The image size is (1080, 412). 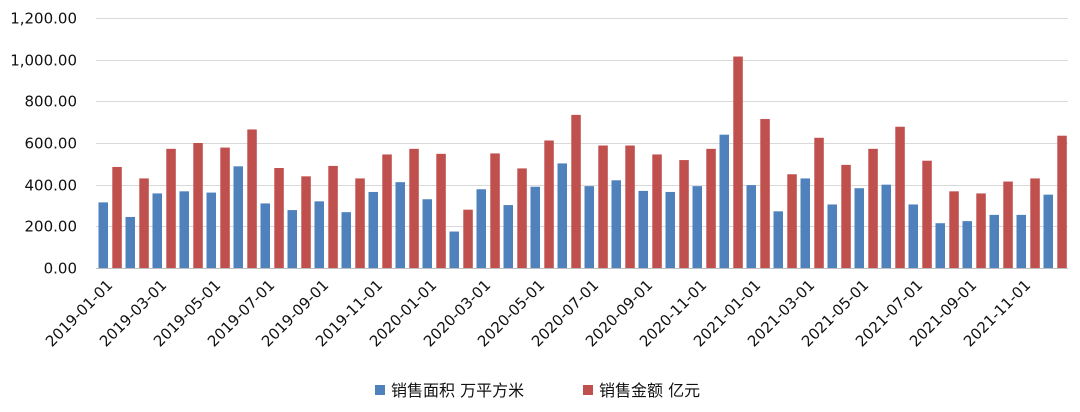 What do you see at coordinates (51, 227) in the screenshot?
I see `y-tick-label: 200.00` at bounding box center [51, 227].